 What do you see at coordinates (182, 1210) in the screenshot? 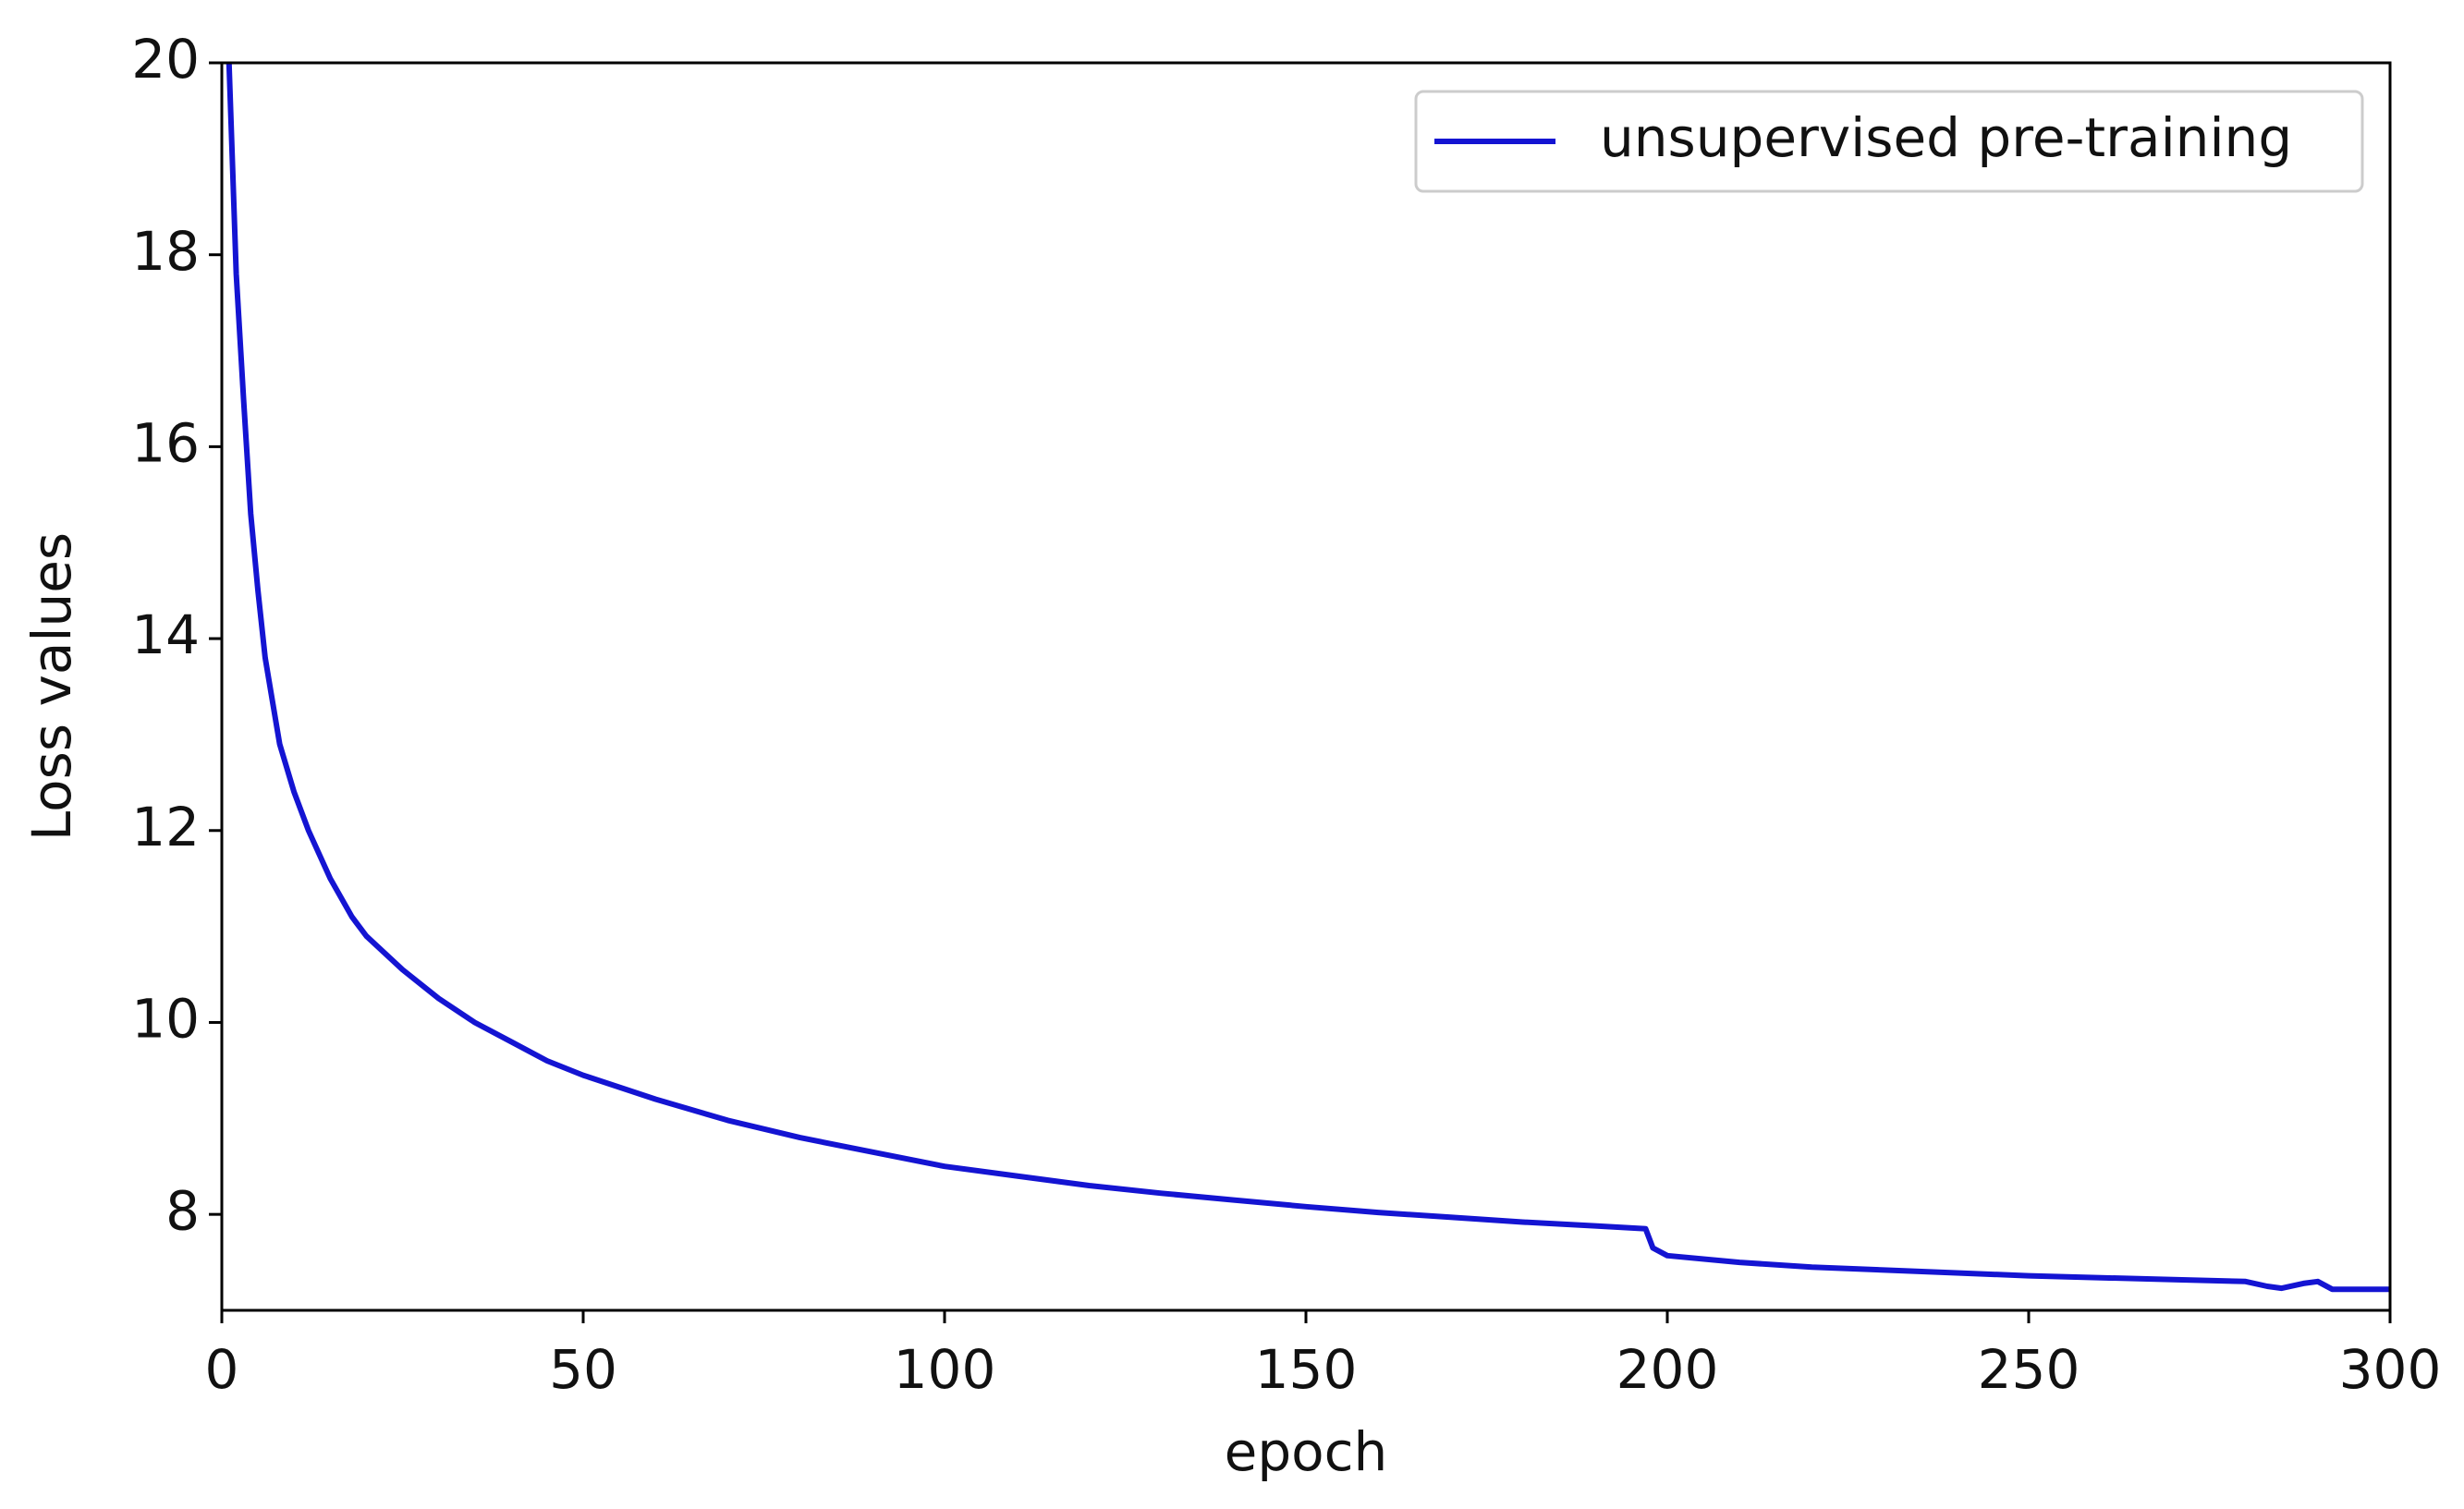
I see `y-tick-label: 8` at bounding box center [182, 1210].